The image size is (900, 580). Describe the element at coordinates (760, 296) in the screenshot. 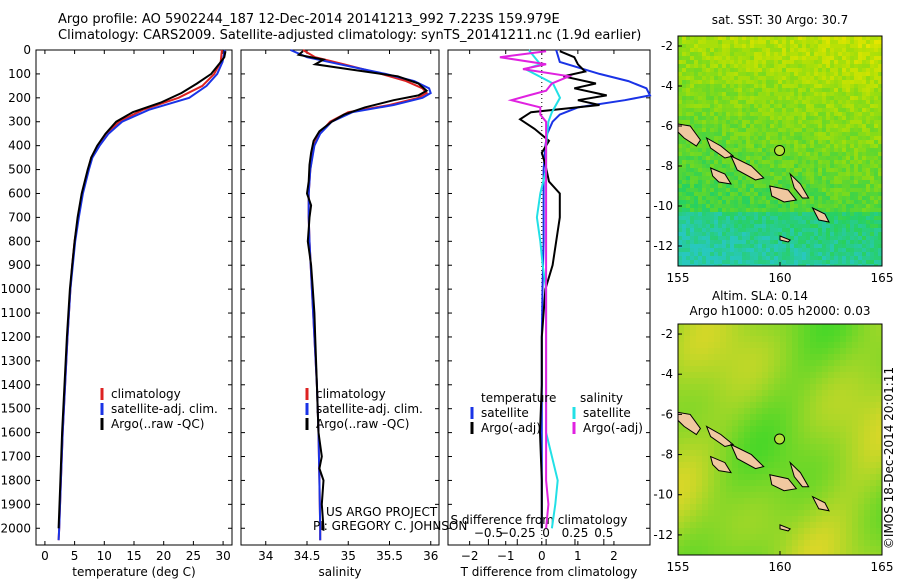

I see `sla-map-title: Altim. SLA: 0.14` at that location.